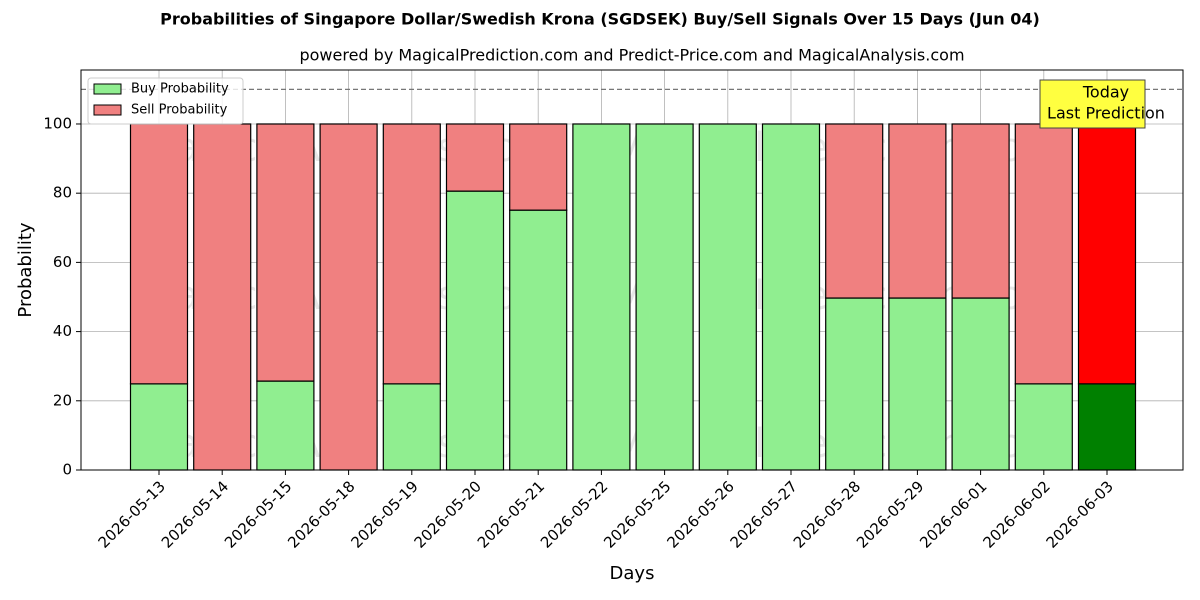 The height and width of the screenshot is (600, 1200). What do you see at coordinates (448, 514) in the screenshot?
I see `x-tick-label: 2026-05-20` at bounding box center [448, 514].